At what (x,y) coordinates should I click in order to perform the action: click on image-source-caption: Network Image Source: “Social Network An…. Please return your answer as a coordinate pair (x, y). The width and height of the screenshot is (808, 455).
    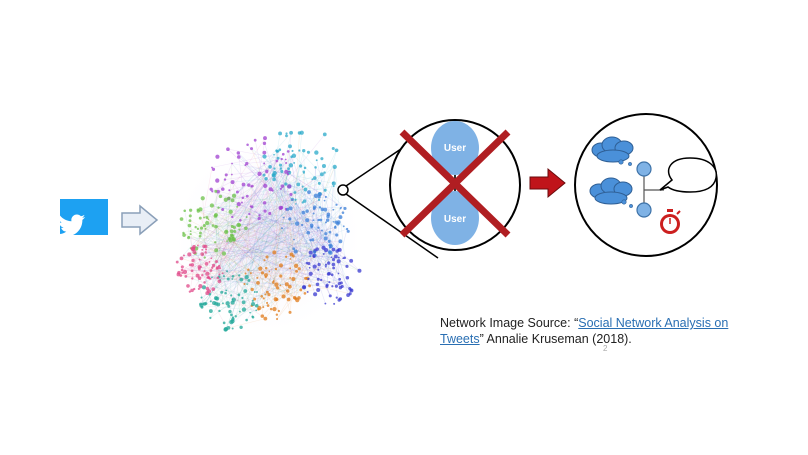
    Looking at the image, I should click on (590, 331).